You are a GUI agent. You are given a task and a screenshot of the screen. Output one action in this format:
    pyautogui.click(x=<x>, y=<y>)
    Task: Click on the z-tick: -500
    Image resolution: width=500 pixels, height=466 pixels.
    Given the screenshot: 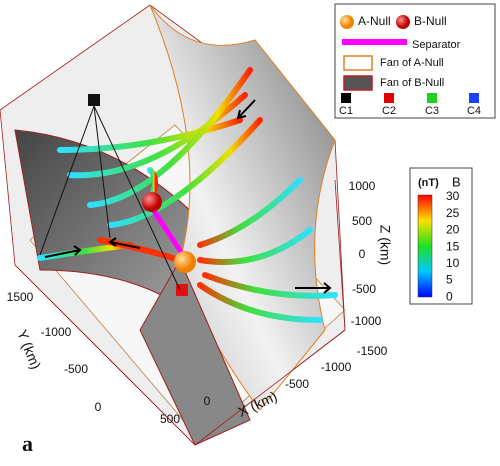 What is the action you would take?
    pyautogui.click(x=364, y=289)
    